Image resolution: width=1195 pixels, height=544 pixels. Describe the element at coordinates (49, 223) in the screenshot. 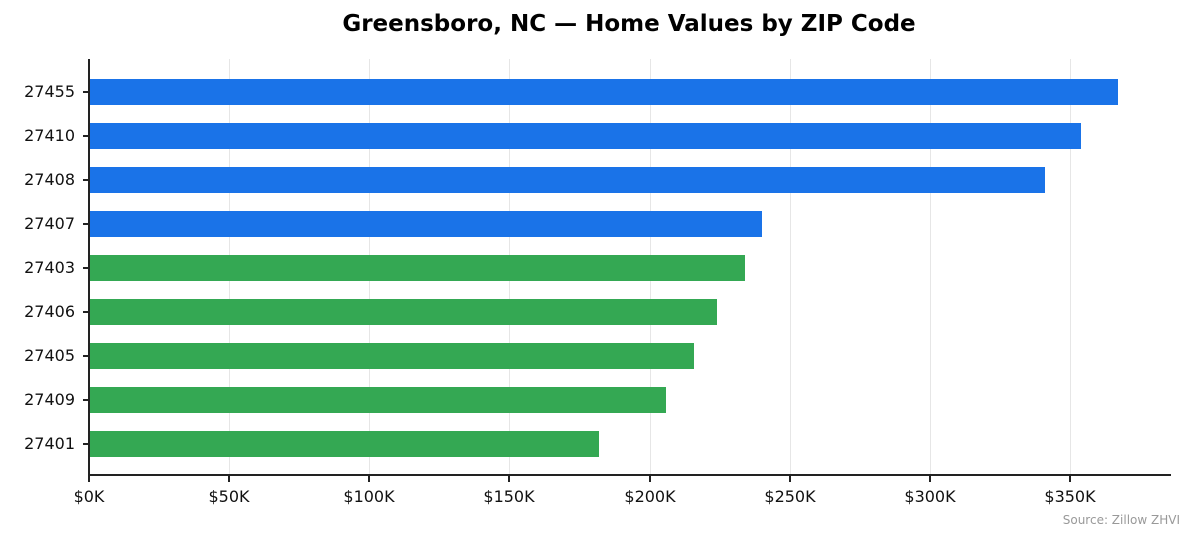

I see `y-tick-label: 27407` at that location.